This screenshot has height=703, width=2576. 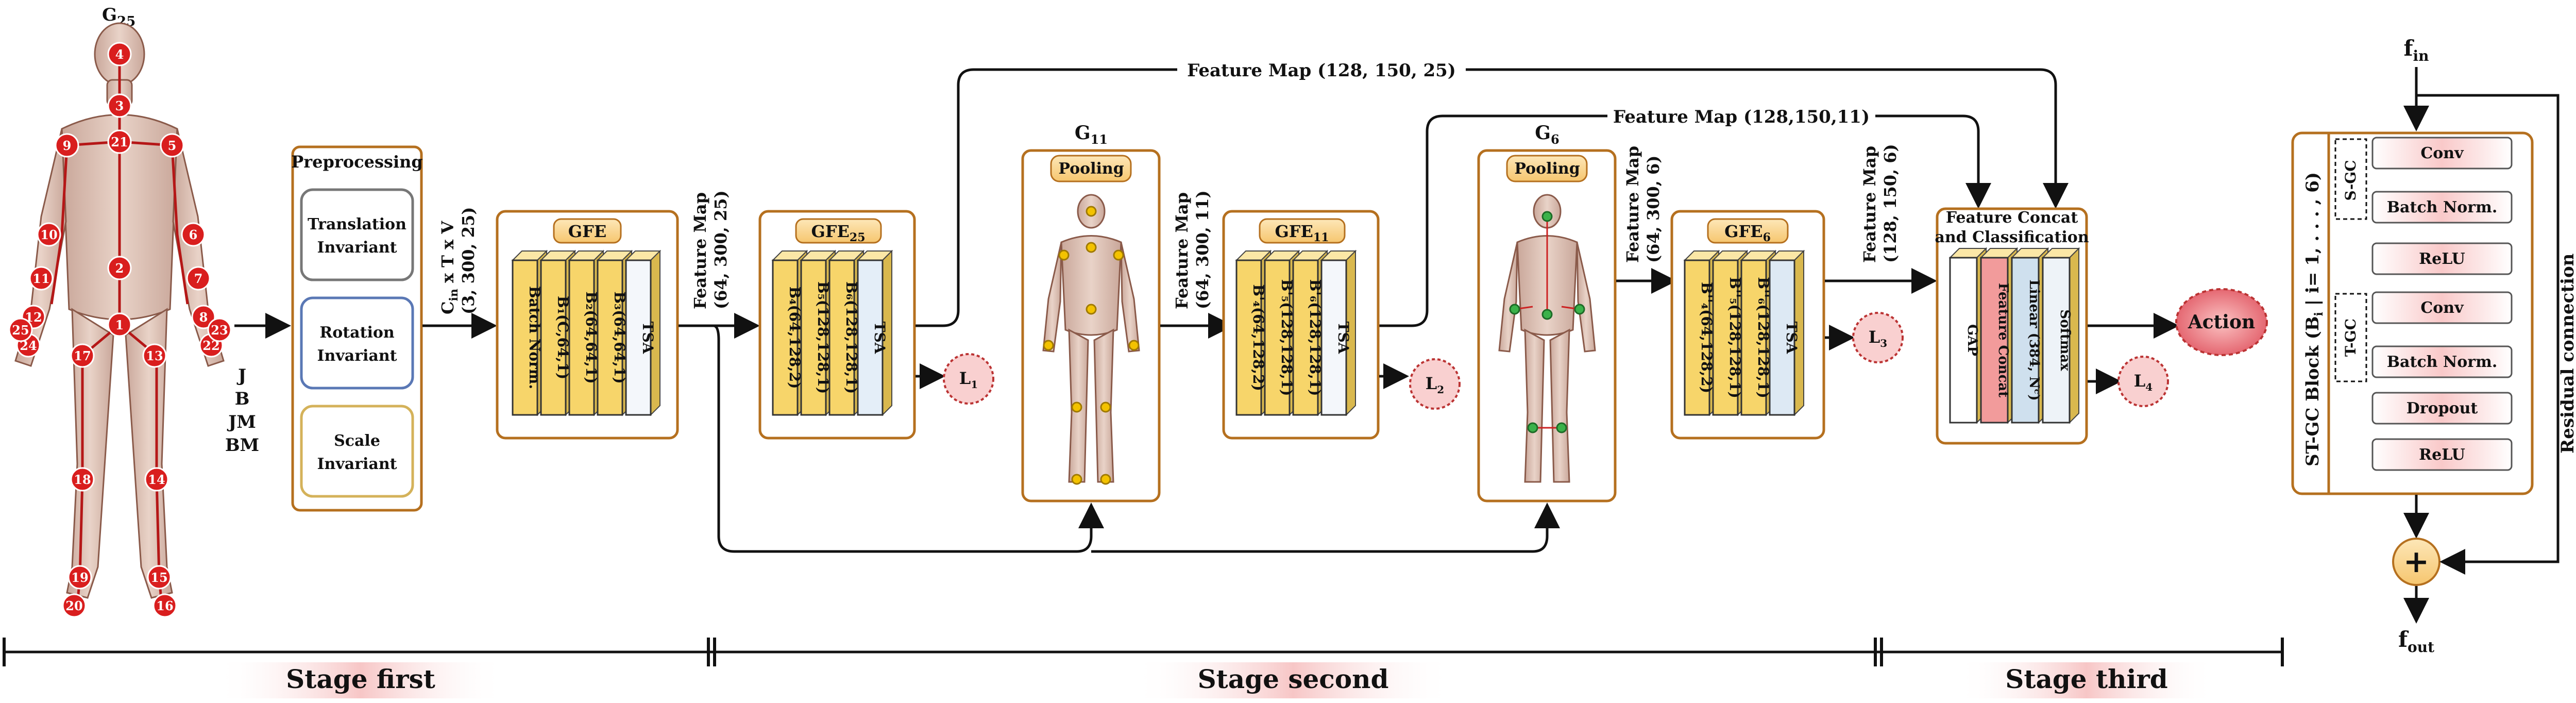 I want to click on preprocessing-title: Preprocessing, so click(x=357, y=162).